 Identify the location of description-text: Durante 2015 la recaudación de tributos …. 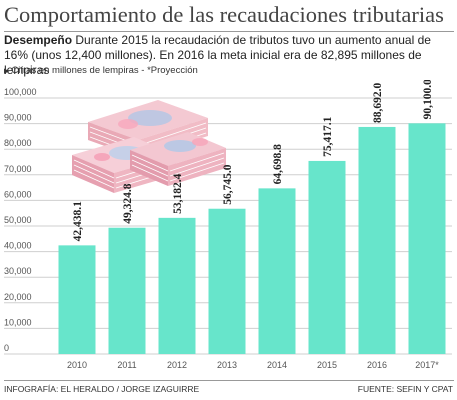
(217, 55).